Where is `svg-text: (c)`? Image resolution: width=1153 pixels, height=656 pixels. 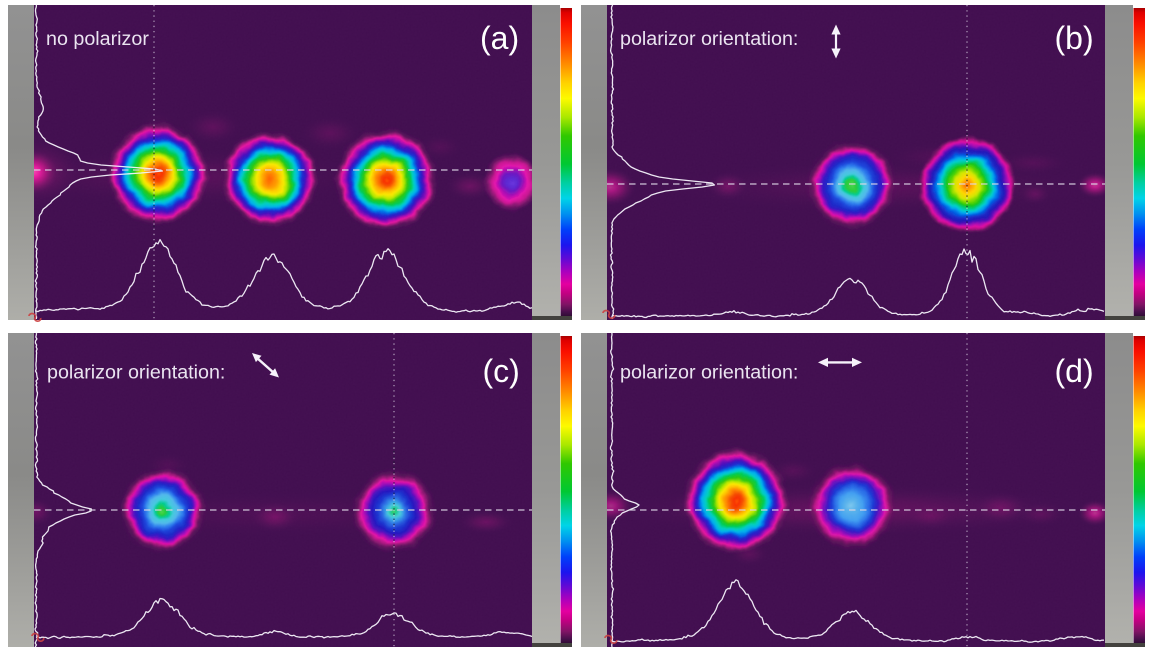
svg-text: (c) is located at coordinates (501, 371).